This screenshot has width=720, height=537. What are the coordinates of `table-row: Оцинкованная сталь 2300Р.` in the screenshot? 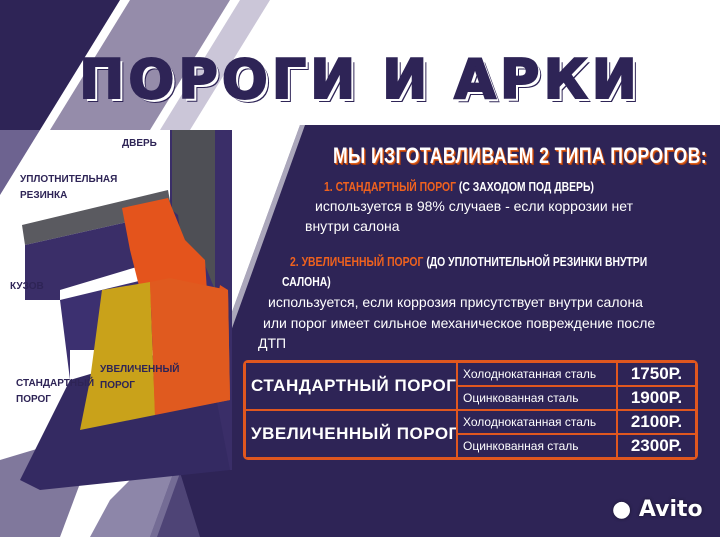 It's located at (470, 446).